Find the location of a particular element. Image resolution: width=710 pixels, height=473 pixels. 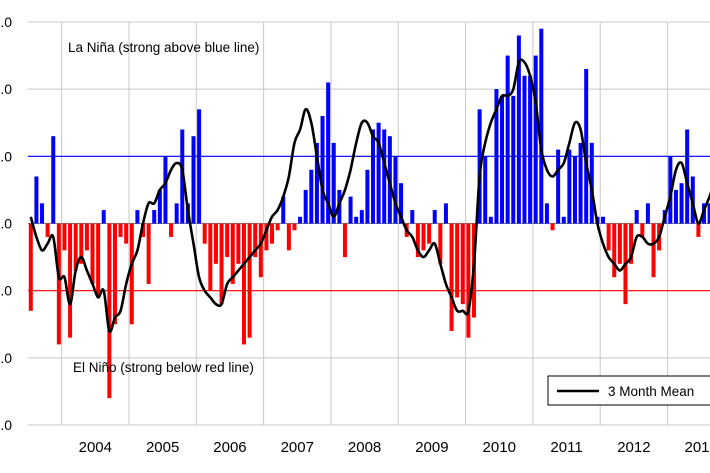

legend-label: 3 Month Mean is located at coordinates (651, 391).